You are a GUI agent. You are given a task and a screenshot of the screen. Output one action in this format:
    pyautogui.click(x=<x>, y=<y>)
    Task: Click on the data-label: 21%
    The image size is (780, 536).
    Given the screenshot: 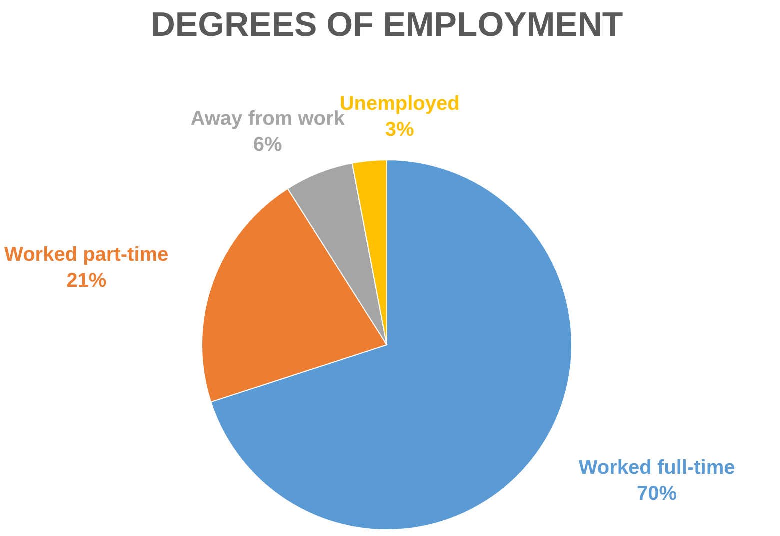 What is the action you would take?
    pyautogui.click(x=86, y=281)
    